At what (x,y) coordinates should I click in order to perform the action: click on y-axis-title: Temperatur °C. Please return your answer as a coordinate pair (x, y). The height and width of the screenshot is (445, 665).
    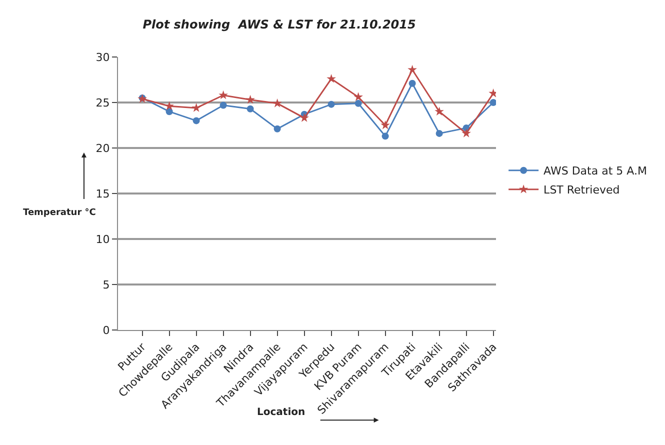
    Looking at the image, I should click on (59, 213).